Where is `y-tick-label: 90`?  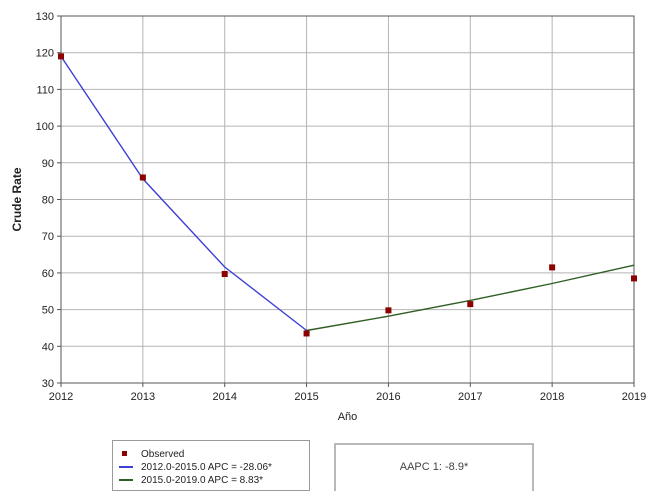
y-tick-label: 90 is located at coordinates (48, 164).